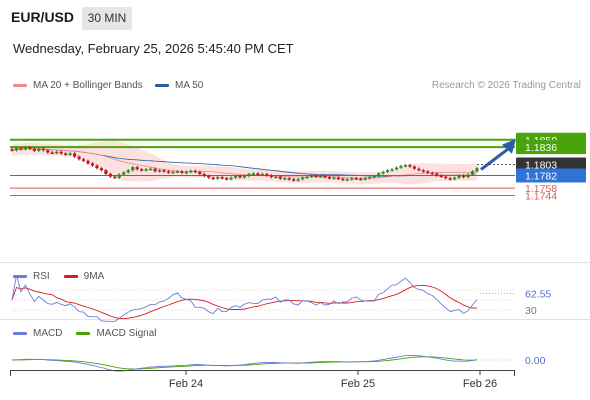 Image resolution: width=590 pixels, height=400 pixels. Describe the element at coordinates (244, 363) in the screenshot. I see `macd-signal-line` at that location.